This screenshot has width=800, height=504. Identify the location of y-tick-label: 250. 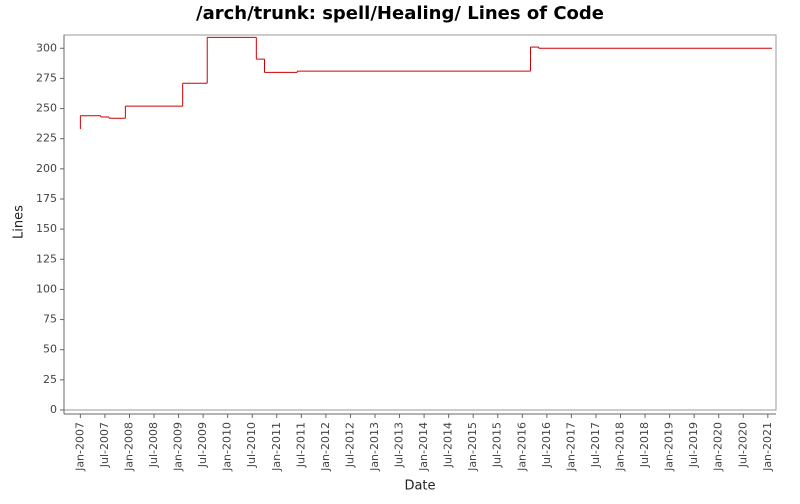
(46, 108).